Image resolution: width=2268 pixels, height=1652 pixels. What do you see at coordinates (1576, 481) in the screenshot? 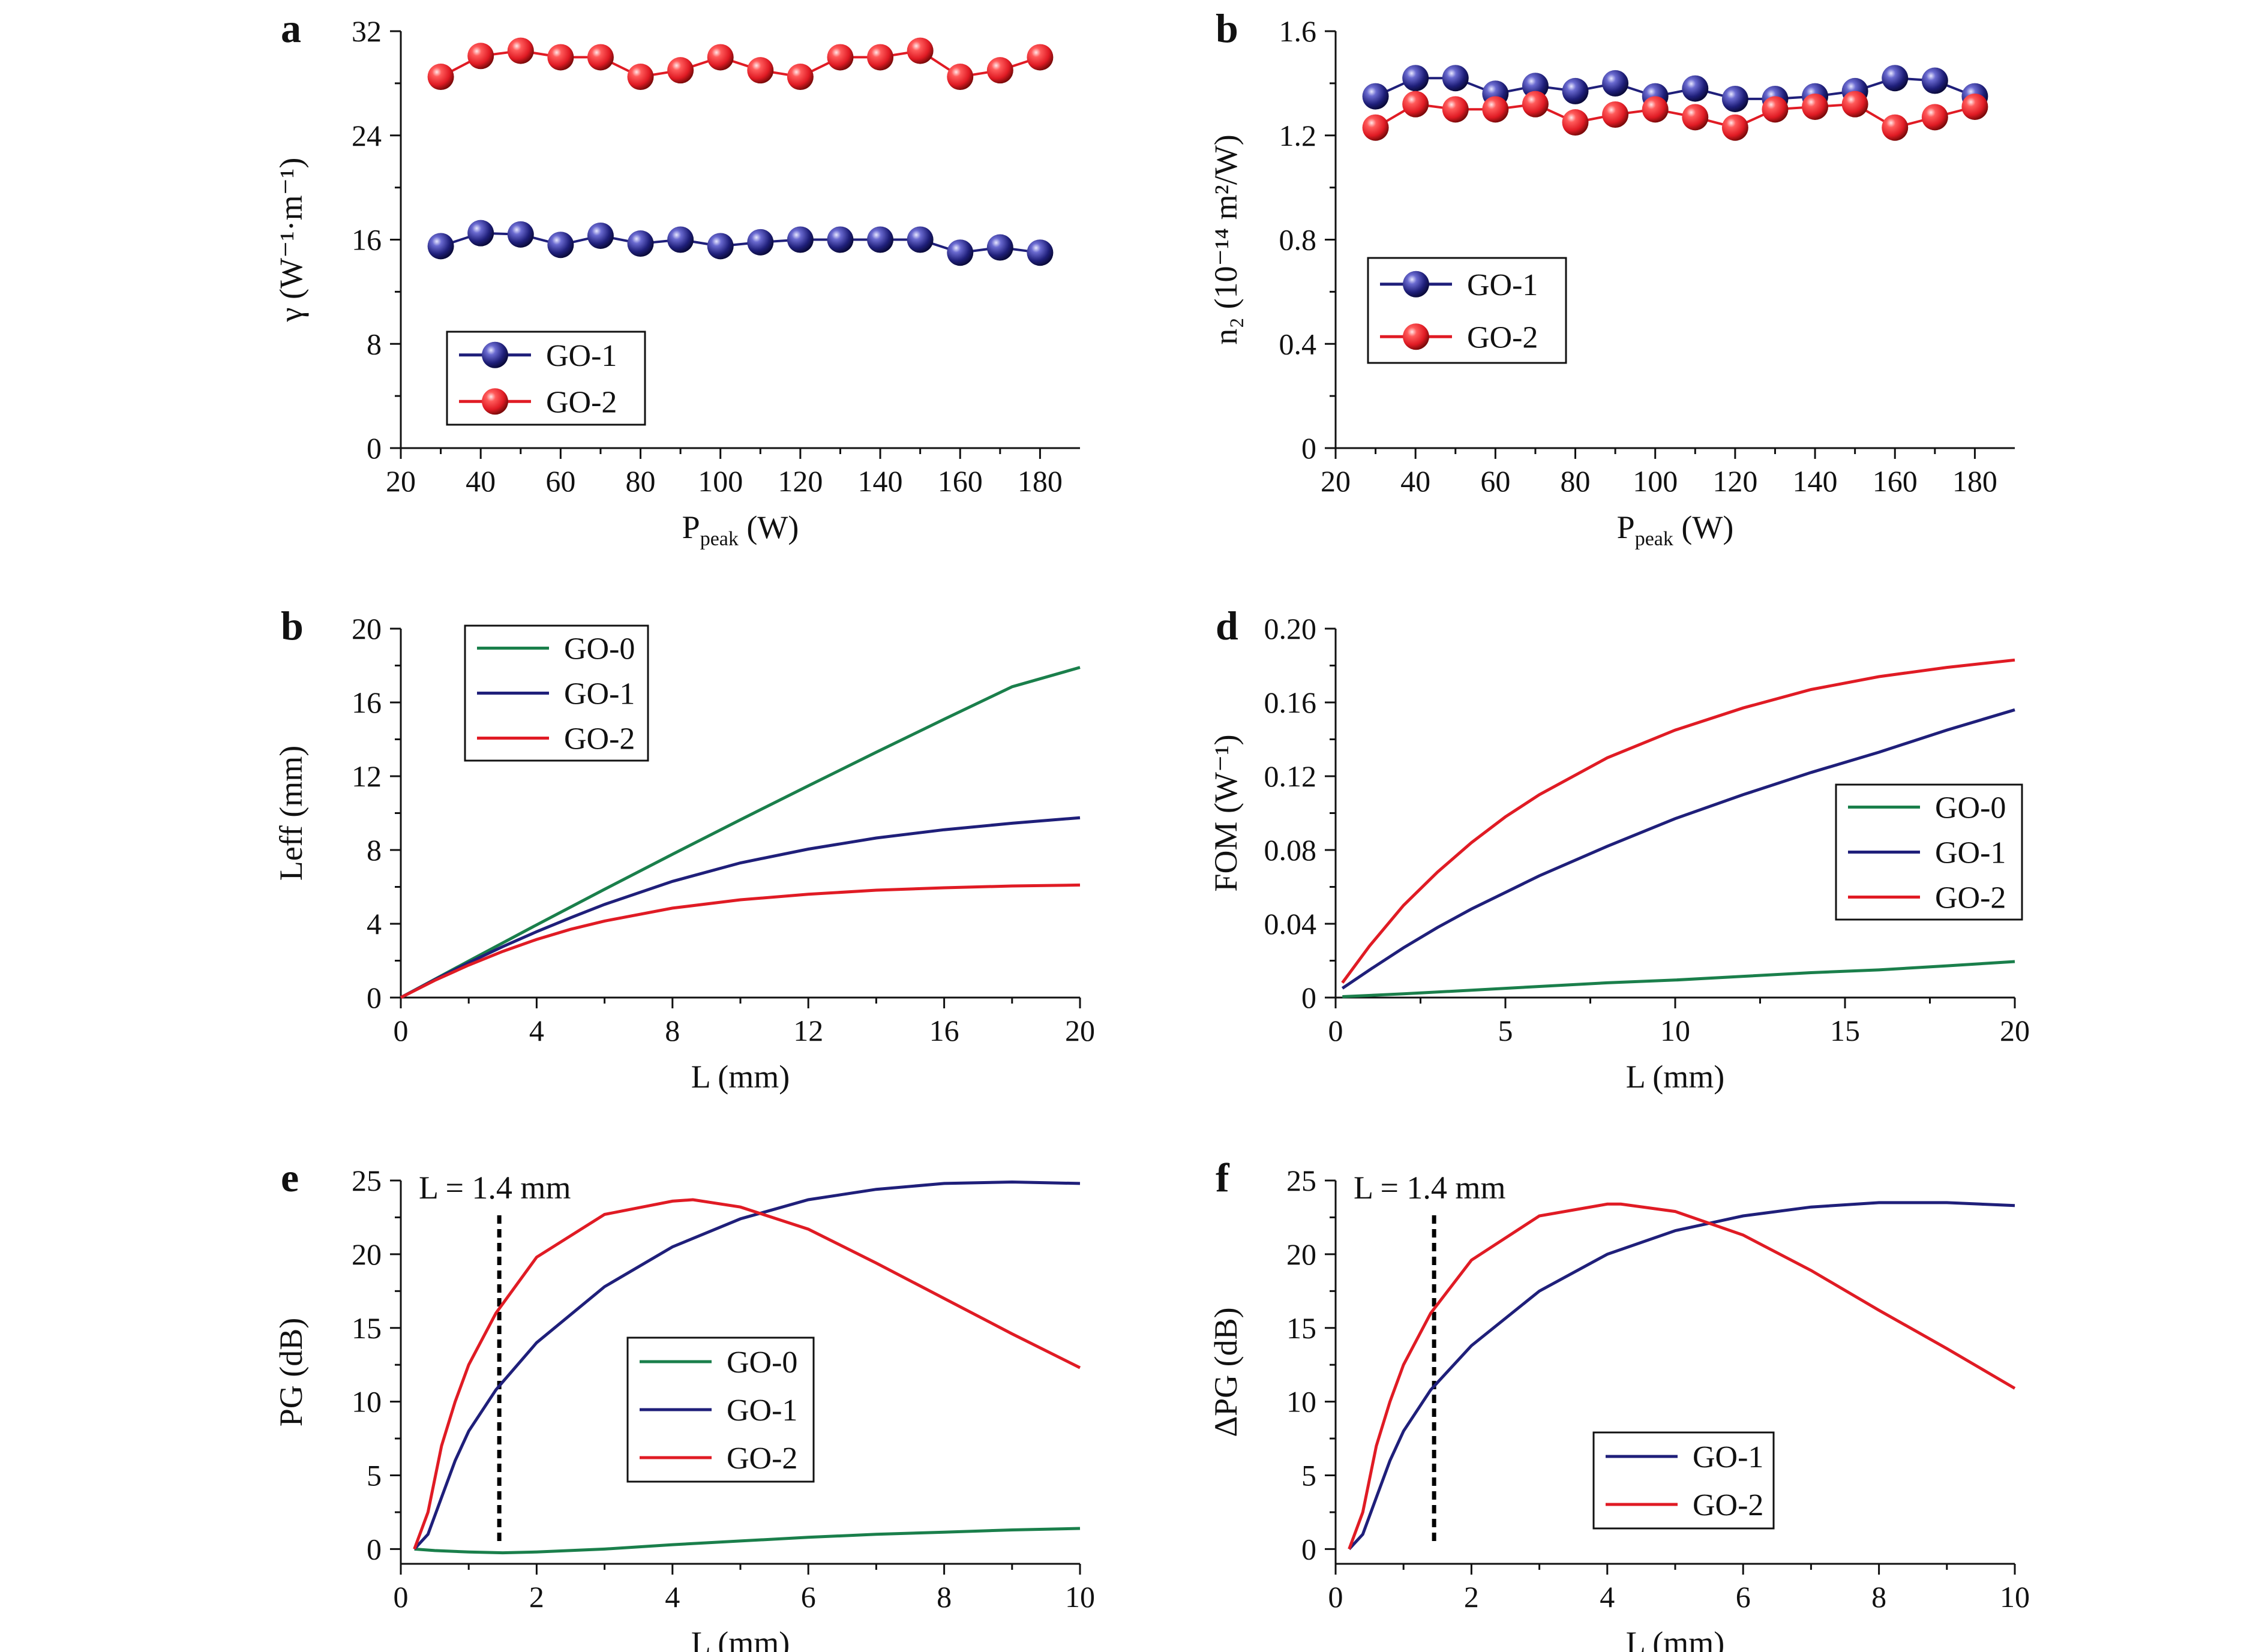
I see `x-tick-label: 80` at bounding box center [1576, 481].